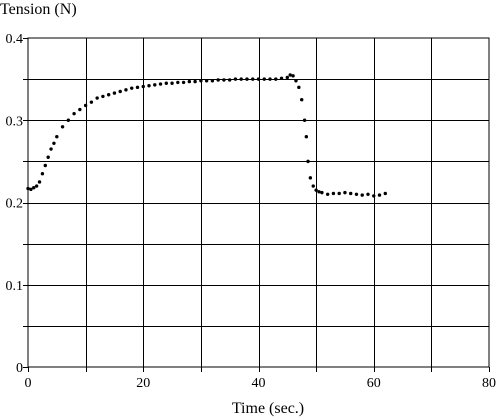  I want to click on x-tick-label: 20, so click(143, 383).